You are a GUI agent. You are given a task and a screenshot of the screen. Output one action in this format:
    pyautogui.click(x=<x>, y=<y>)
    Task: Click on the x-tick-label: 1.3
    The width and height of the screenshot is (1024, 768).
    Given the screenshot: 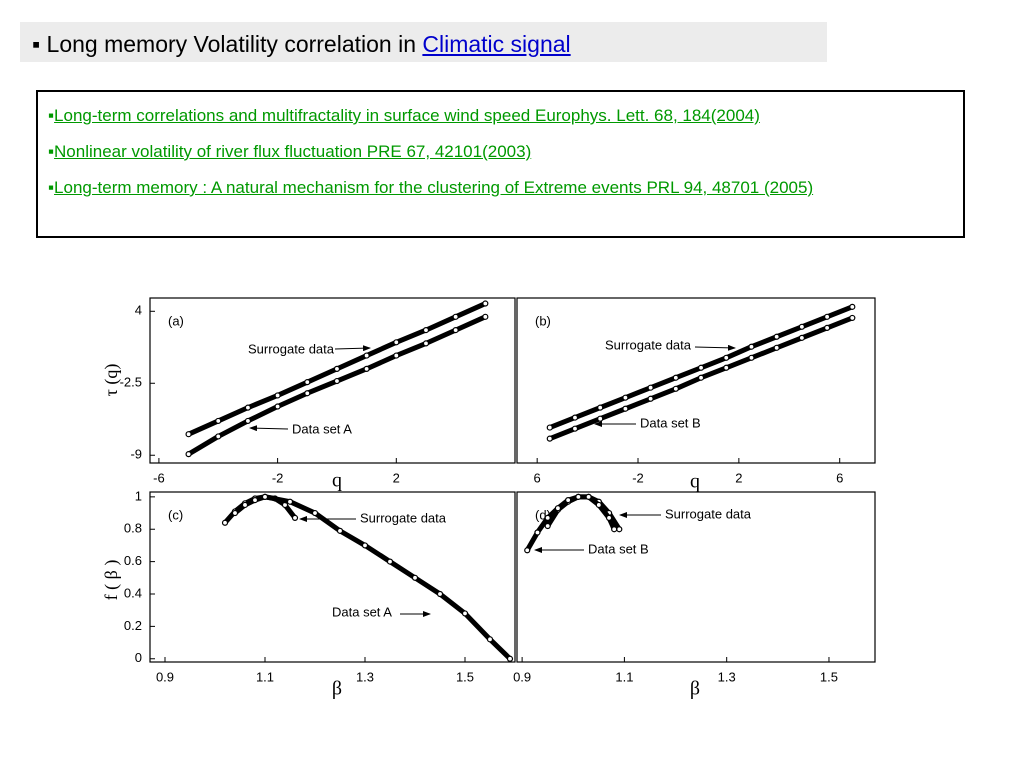 What is the action you would take?
    pyautogui.click(x=727, y=676)
    